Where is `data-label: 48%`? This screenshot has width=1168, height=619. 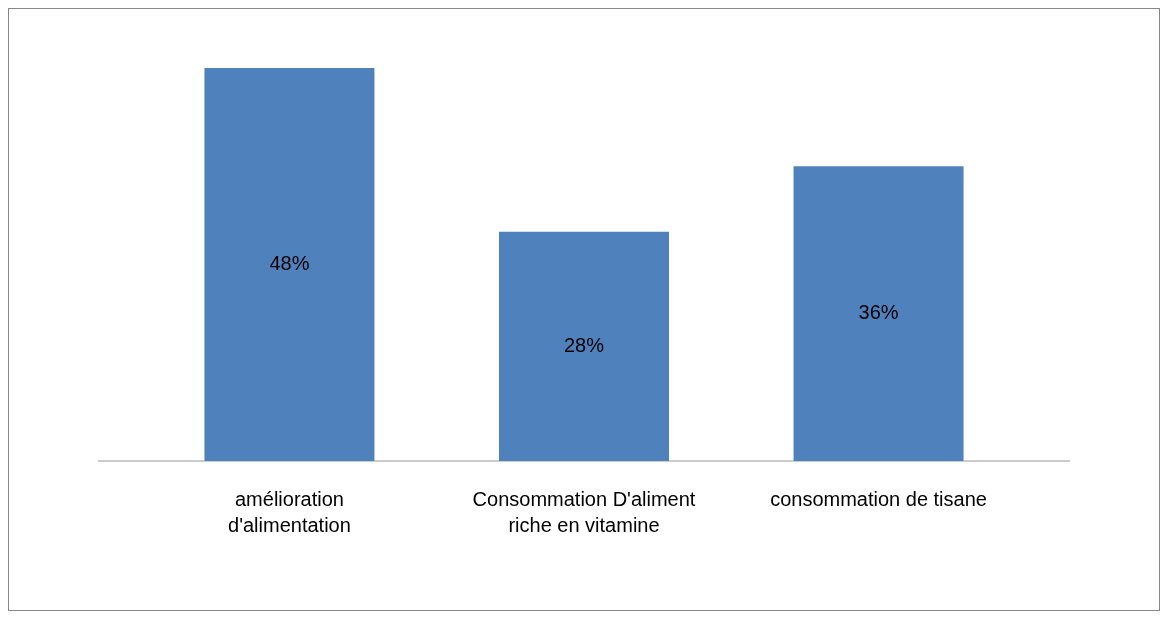
data-label: 48% is located at coordinates (289, 262).